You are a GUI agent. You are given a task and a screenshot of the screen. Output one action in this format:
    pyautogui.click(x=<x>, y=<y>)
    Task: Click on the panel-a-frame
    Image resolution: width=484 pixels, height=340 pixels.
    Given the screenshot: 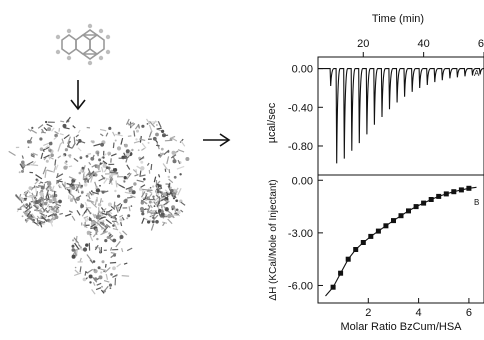 What is the action you would take?
    pyautogui.click(x=400, y=116)
    